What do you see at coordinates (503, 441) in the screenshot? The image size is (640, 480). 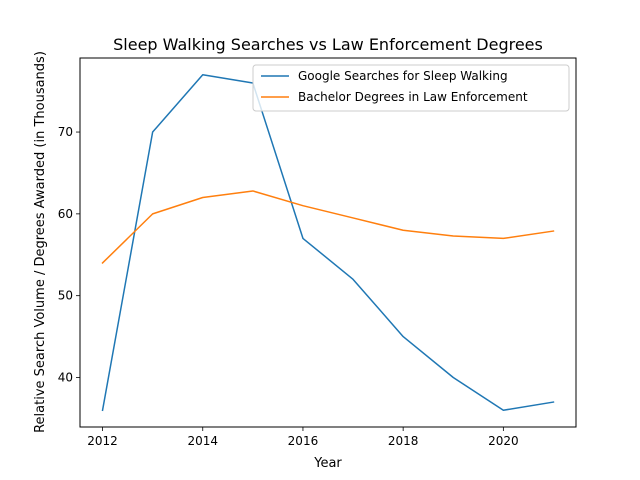 I see `x-tick-label: 2020` at bounding box center [503, 441].